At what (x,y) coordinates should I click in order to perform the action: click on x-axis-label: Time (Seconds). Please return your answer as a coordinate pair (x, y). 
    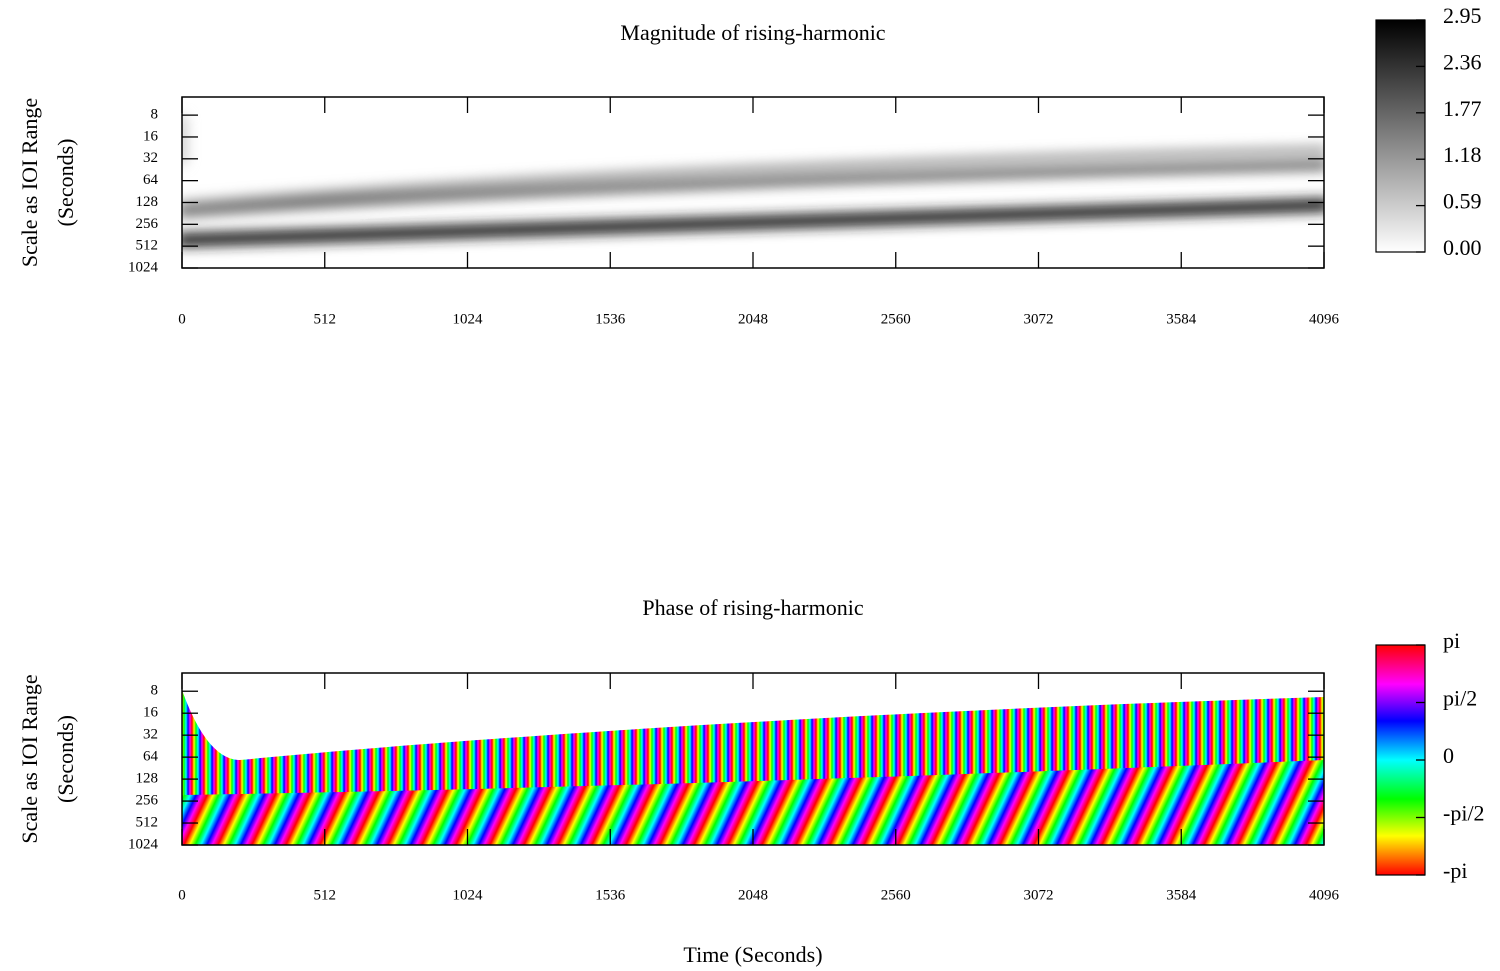
    Looking at the image, I should click on (752, 954).